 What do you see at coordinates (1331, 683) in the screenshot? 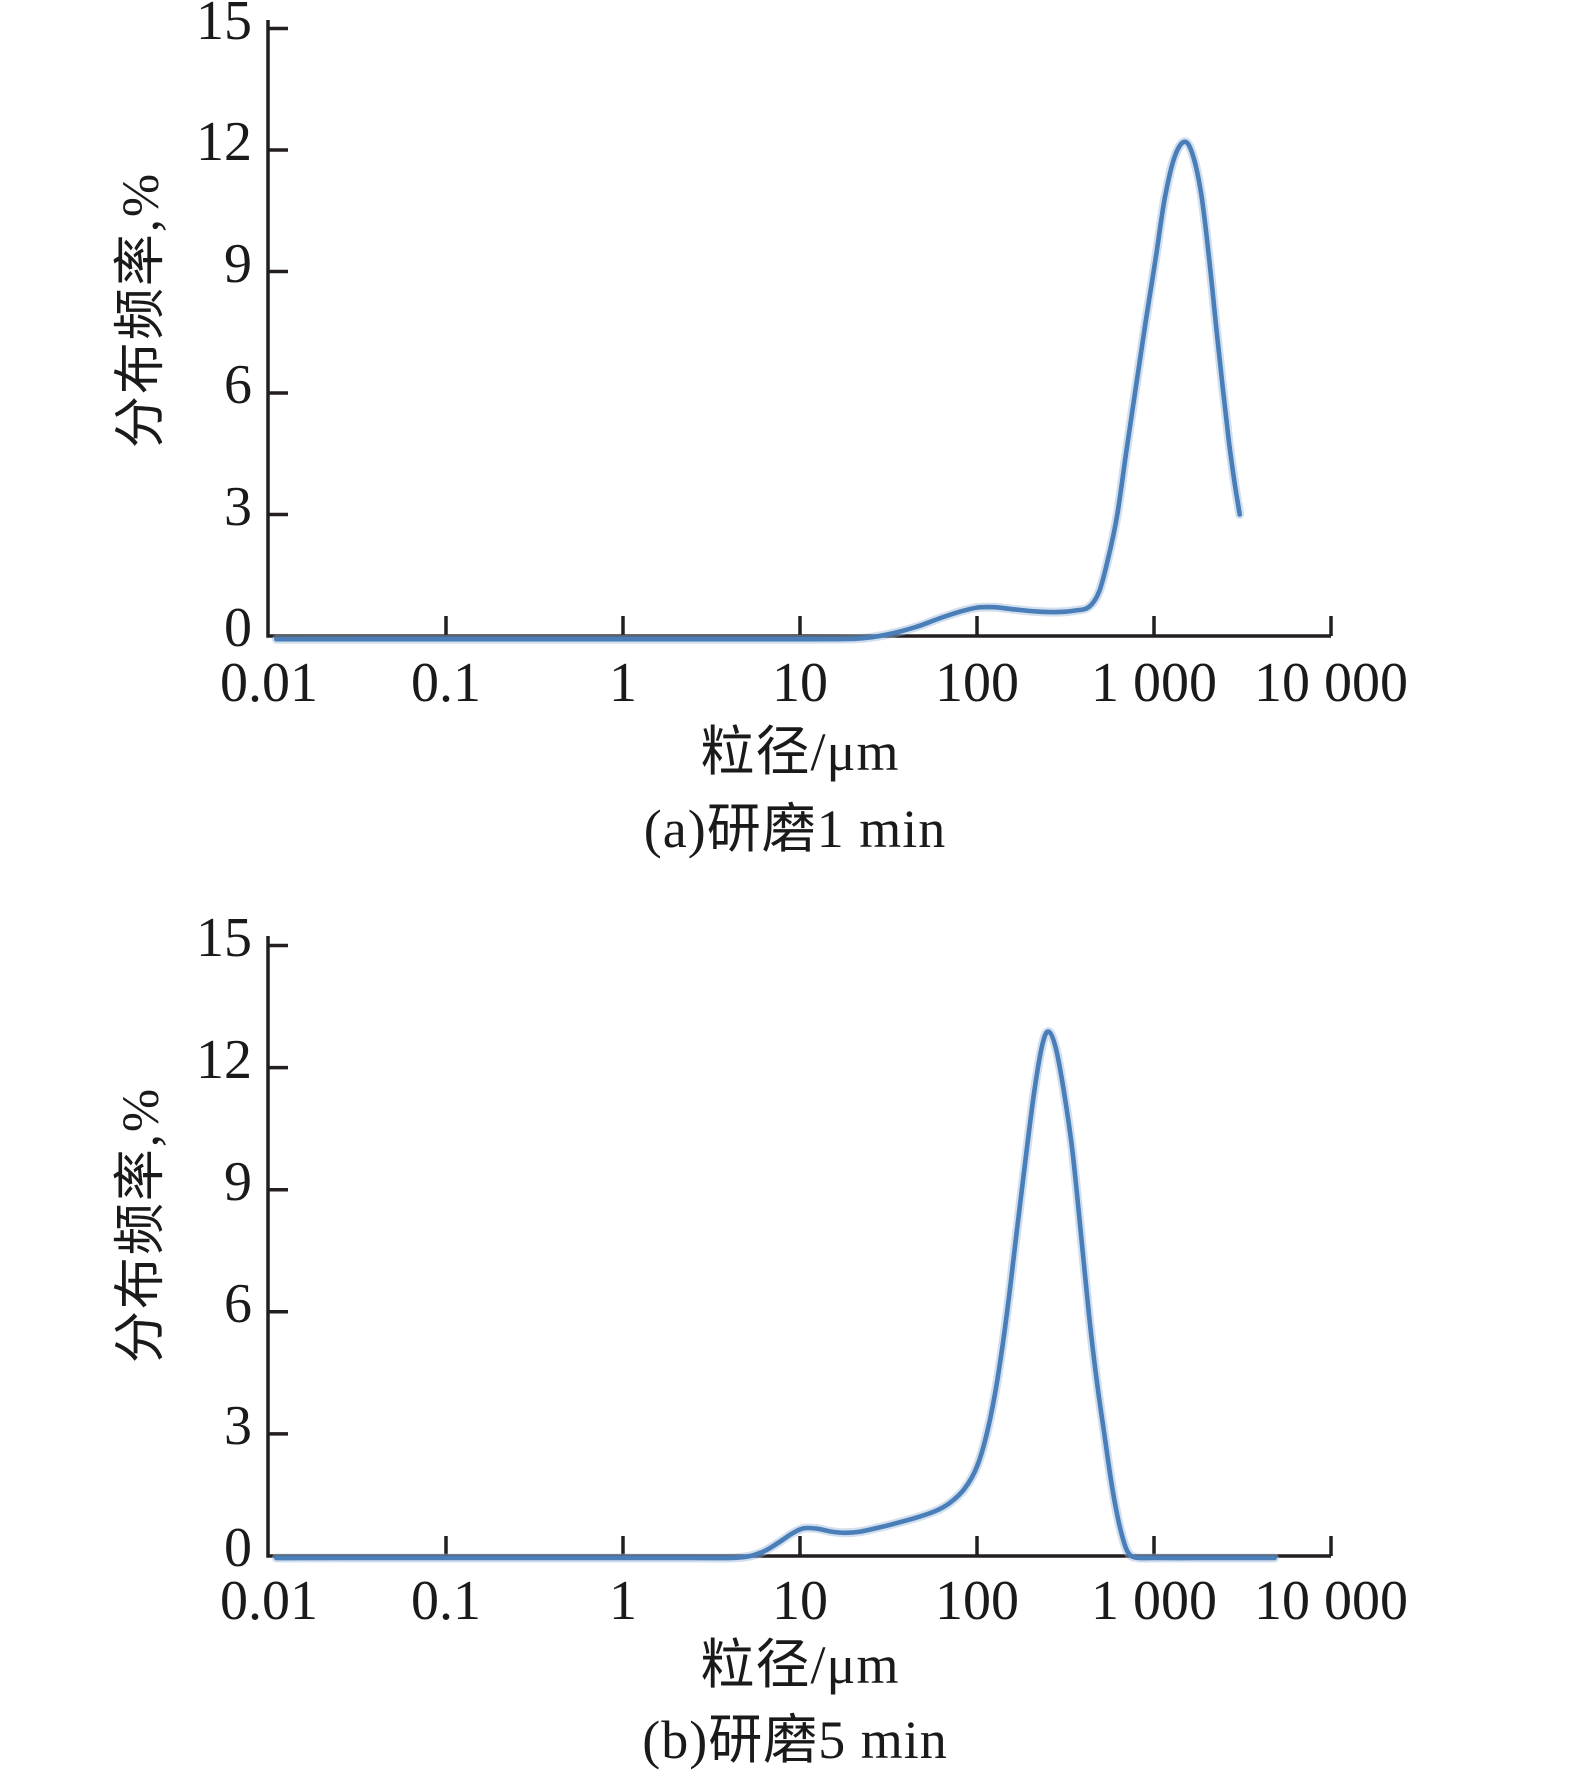
I see `x-tick-label-a: 10 000` at bounding box center [1331, 683].